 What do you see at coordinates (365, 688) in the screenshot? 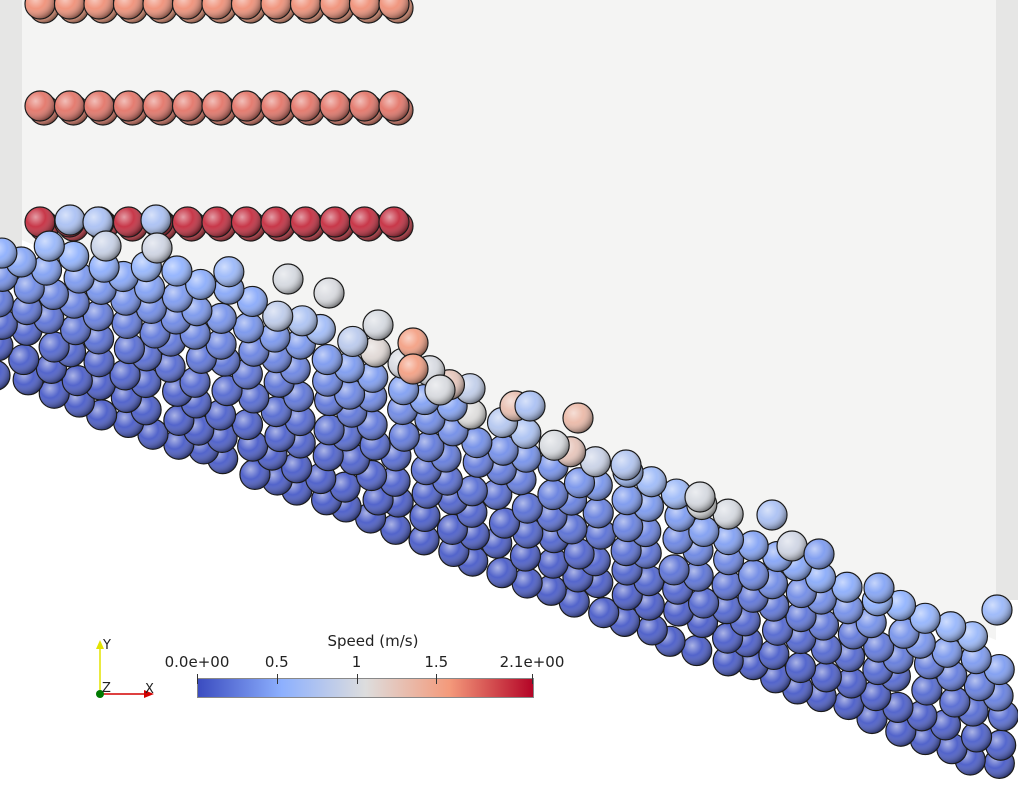
I see `colorbar-gradient` at bounding box center [365, 688].